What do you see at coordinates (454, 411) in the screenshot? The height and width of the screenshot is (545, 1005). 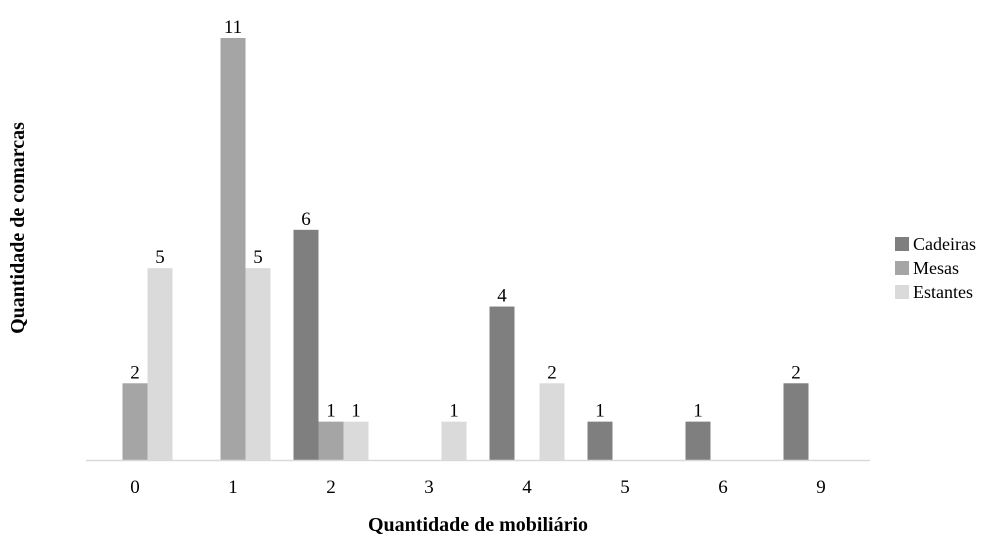 I see `value-label-estantes-3: 1` at bounding box center [454, 411].